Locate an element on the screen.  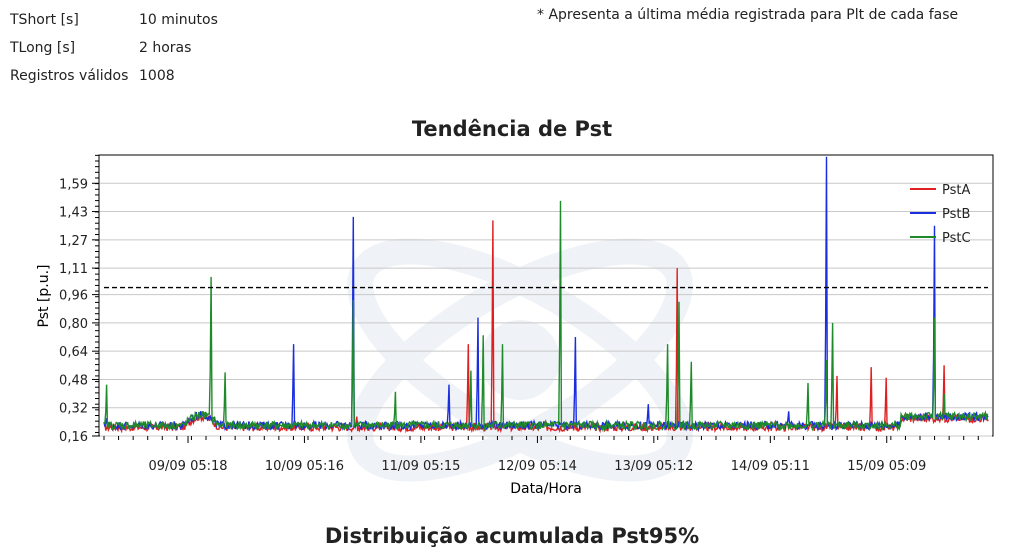
y-tick-label: 0,80 is located at coordinates (73, 324).